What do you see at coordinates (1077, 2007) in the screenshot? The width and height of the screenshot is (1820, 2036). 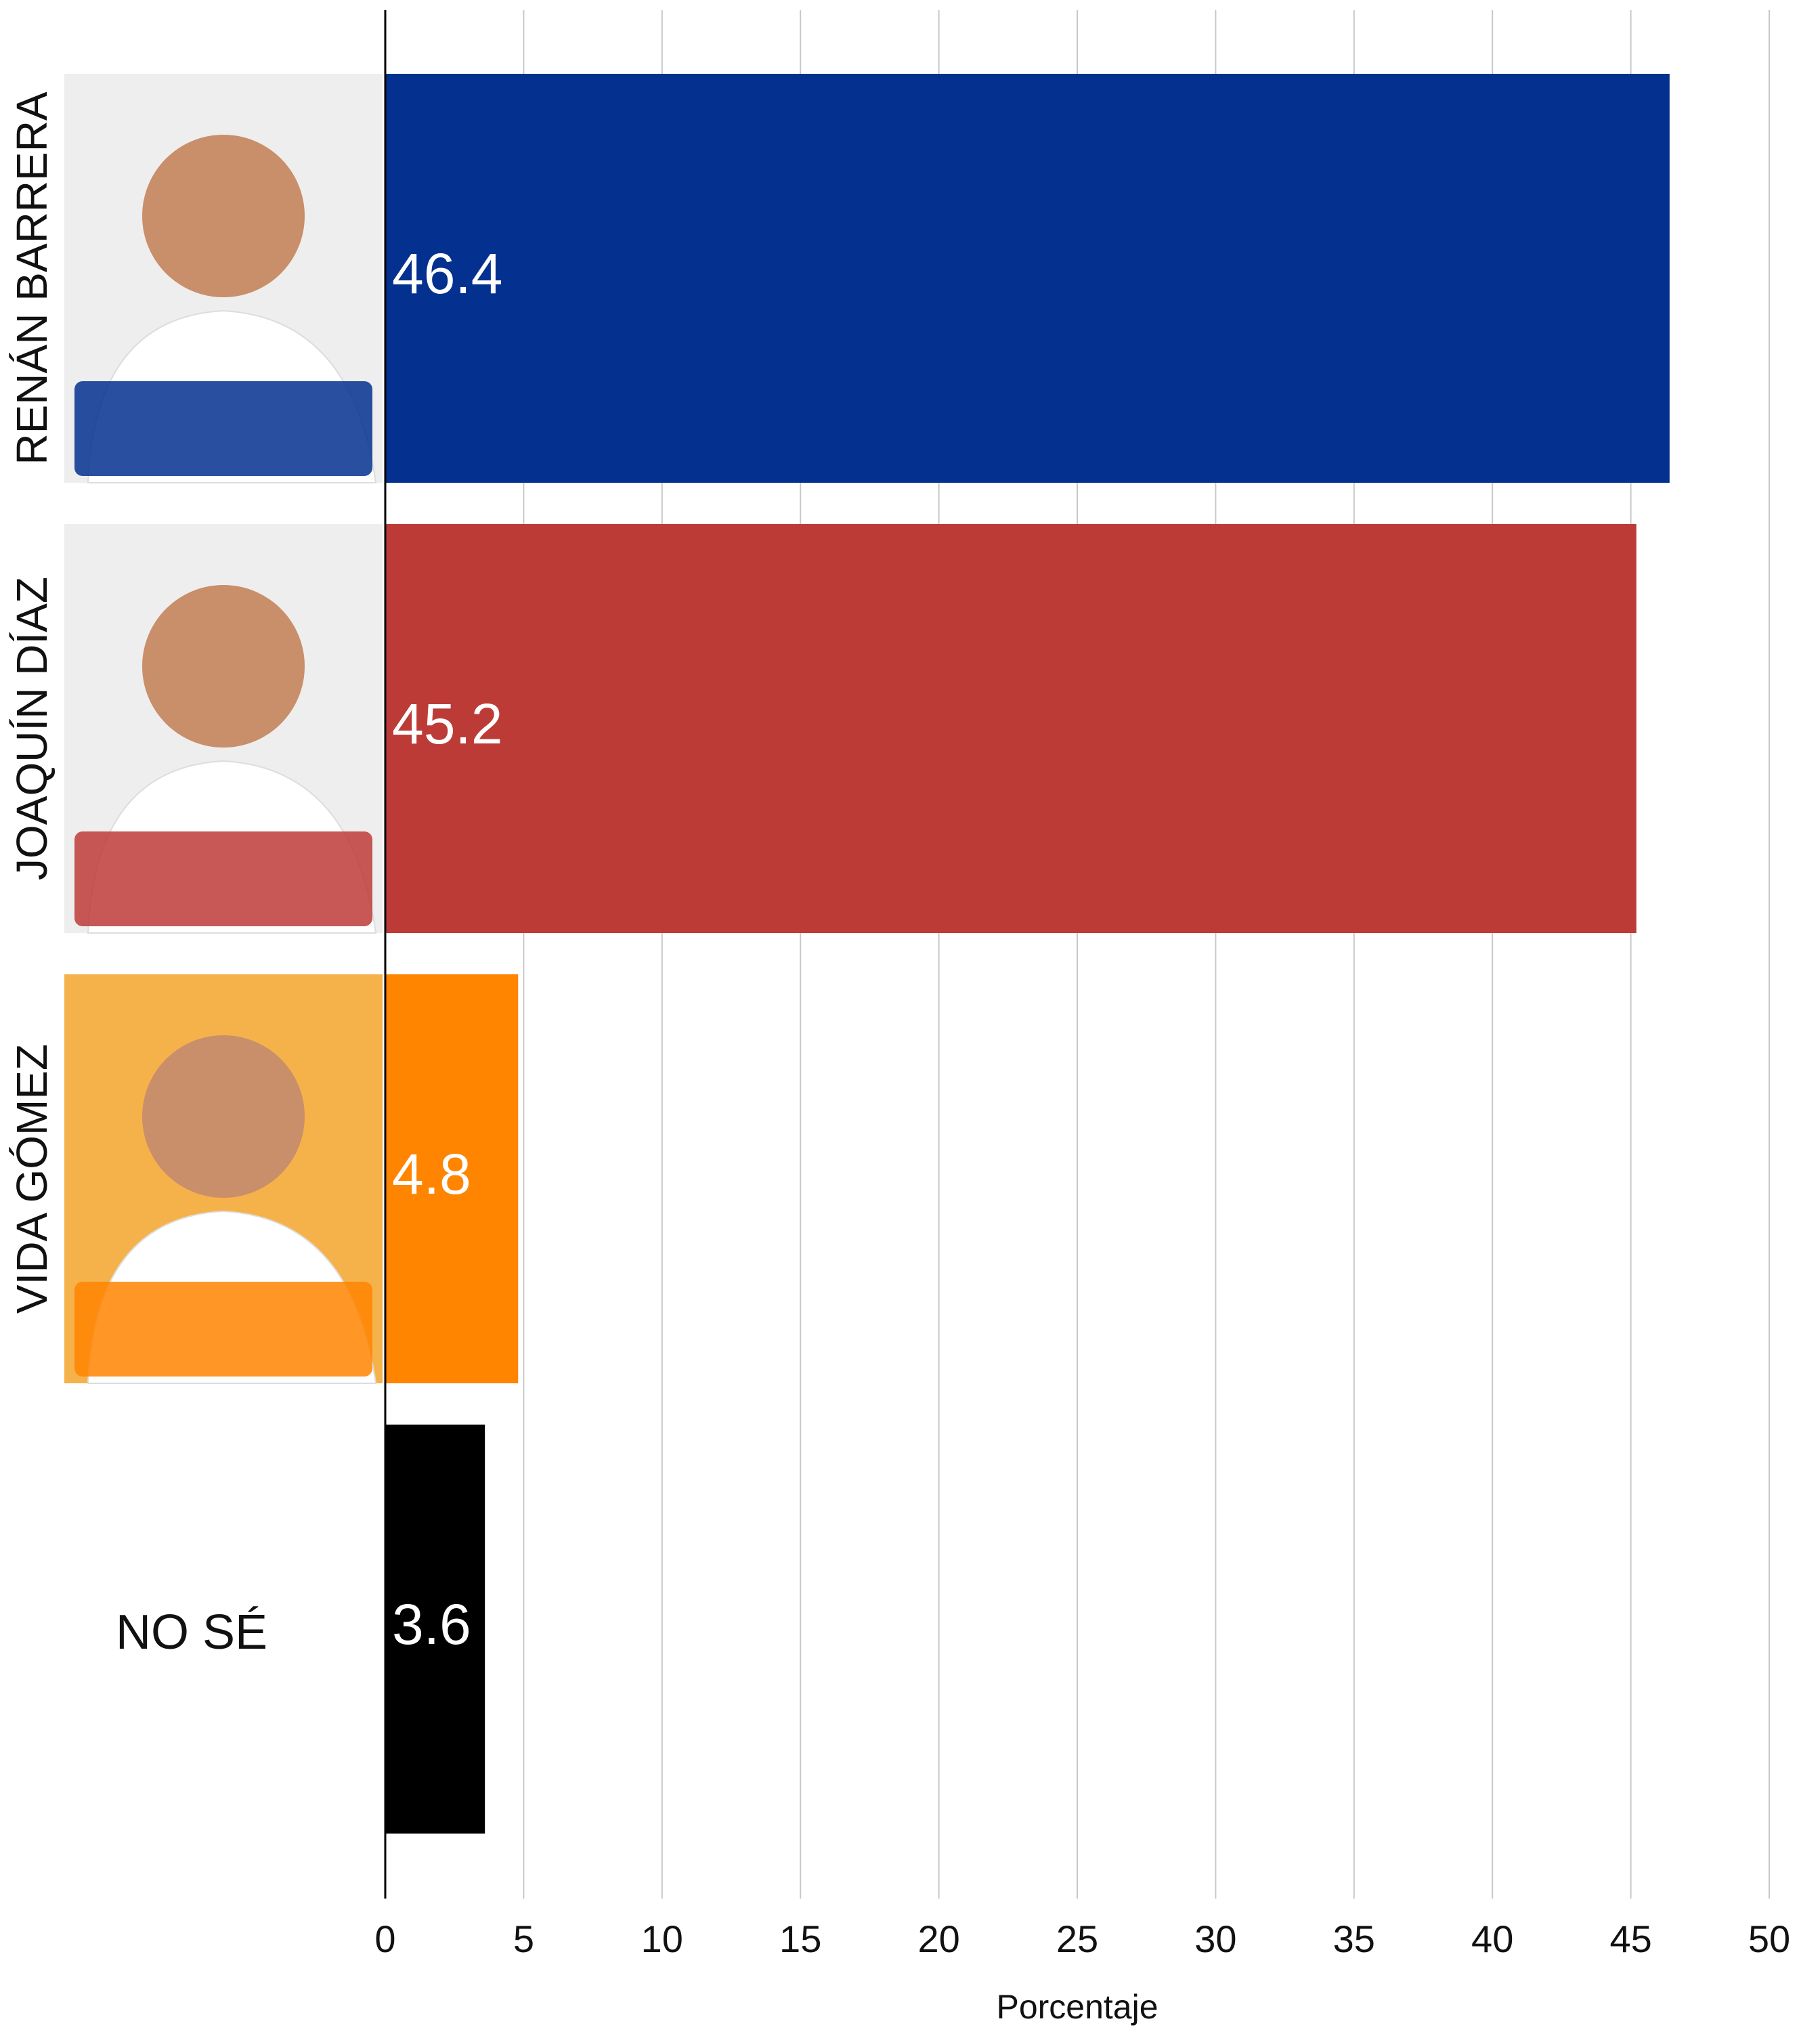 I see `x-axis-label: Porcentaje` at bounding box center [1077, 2007].